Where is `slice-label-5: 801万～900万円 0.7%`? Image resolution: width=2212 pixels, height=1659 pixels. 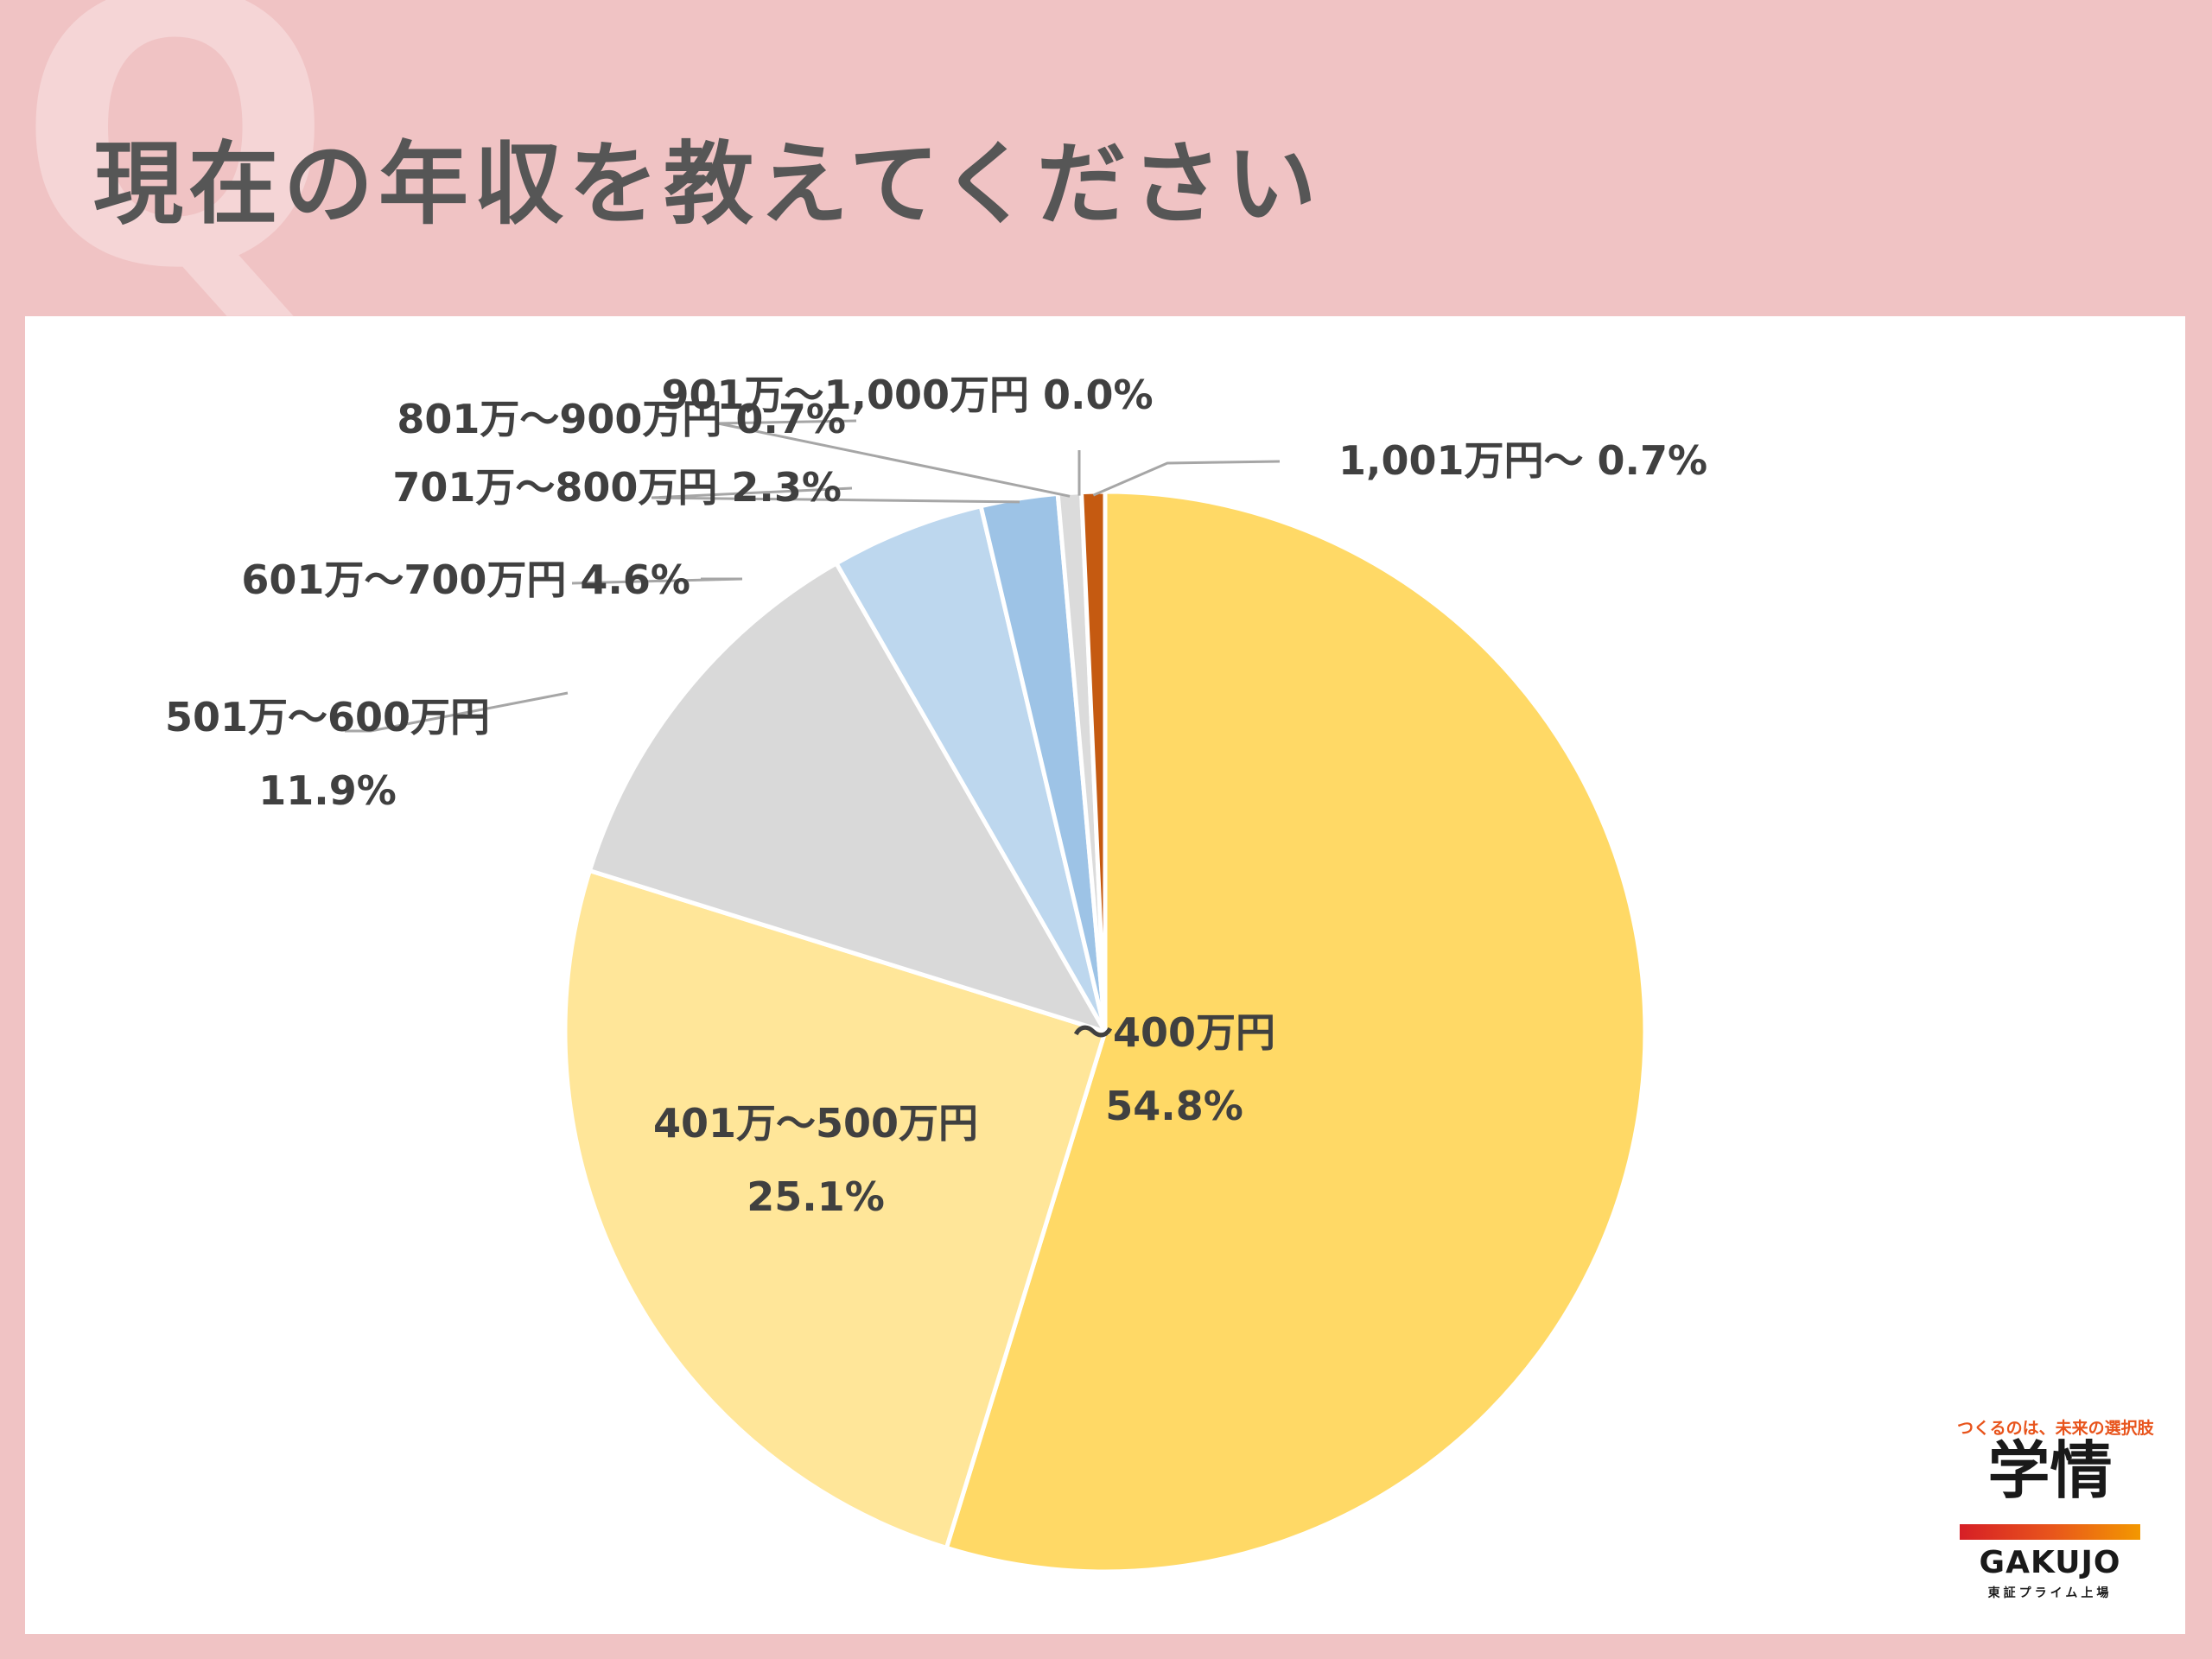 slice-label-5: 801万～900万円 0.7% is located at coordinates (621, 419).